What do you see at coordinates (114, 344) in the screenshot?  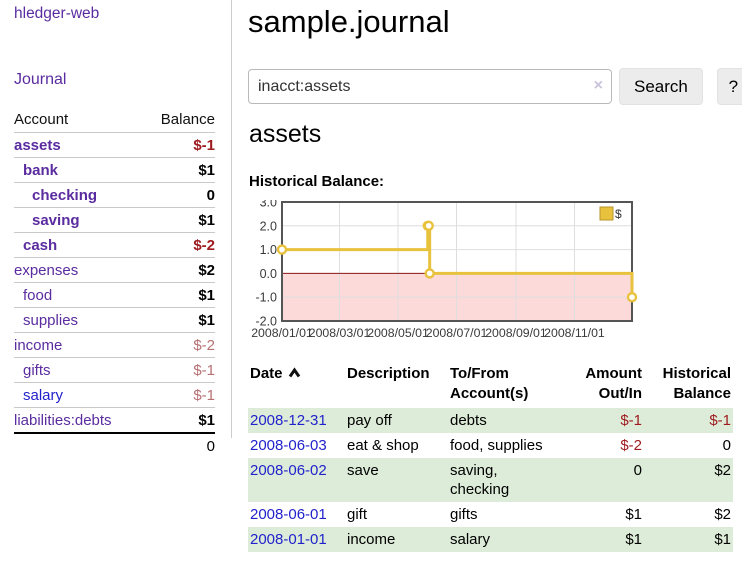 I see `account-row: income $-2` at bounding box center [114, 344].